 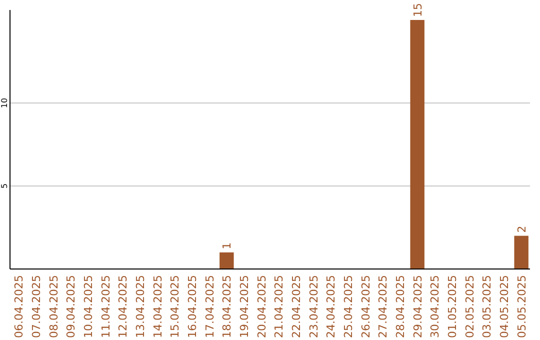 I want to click on x-tick-label: 26.04.2025, so click(x=365, y=306).